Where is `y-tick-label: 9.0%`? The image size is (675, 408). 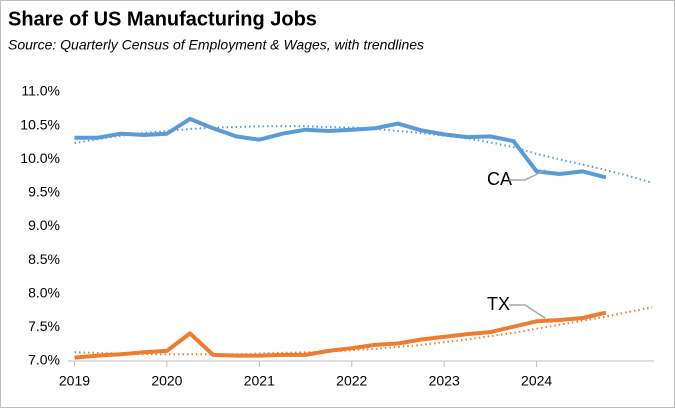 y-tick-label: 9.0% is located at coordinates (44, 225).